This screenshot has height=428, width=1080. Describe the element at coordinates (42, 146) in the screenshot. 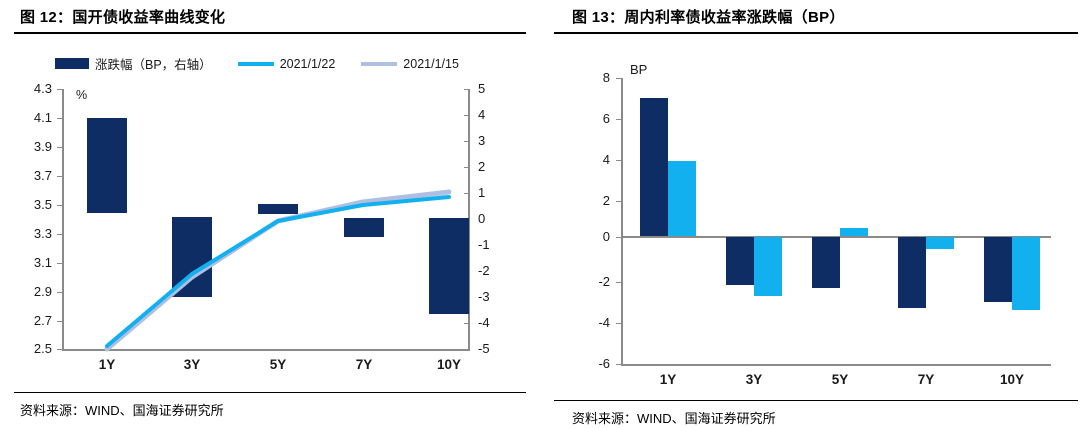

I see `y-tick-label: 3.9` at that location.